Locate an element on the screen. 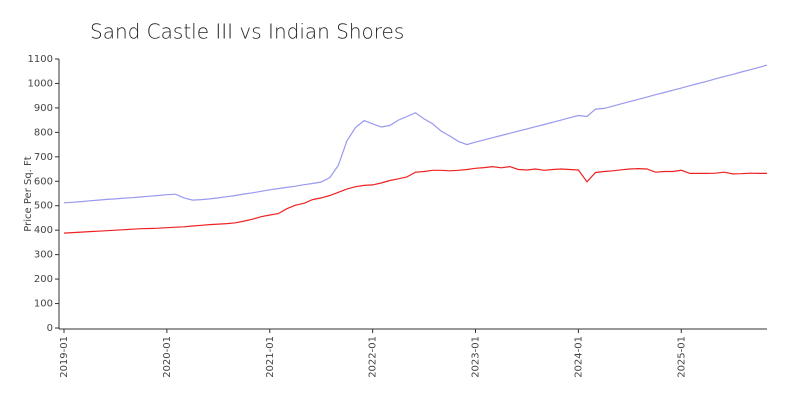 This screenshot has width=800, height=400. y-tick-label: 900 is located at coordinates (43, 108).